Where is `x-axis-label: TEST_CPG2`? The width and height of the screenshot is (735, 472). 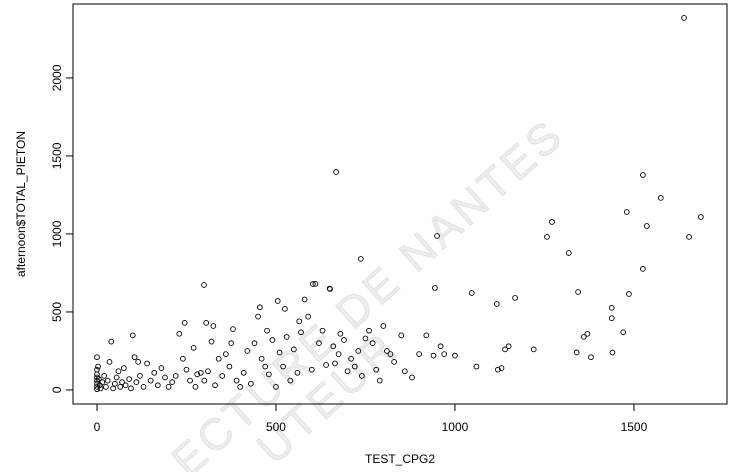
x-axis-label: TEST_CPG2 is located at coordinates (400, 459).